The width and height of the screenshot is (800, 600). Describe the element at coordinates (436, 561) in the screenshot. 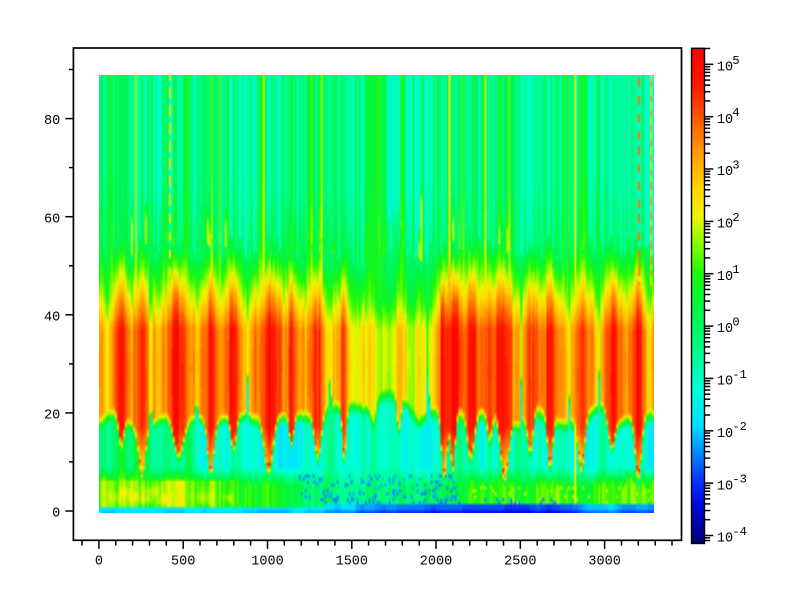

I see `svg-text: 2000` at that location.